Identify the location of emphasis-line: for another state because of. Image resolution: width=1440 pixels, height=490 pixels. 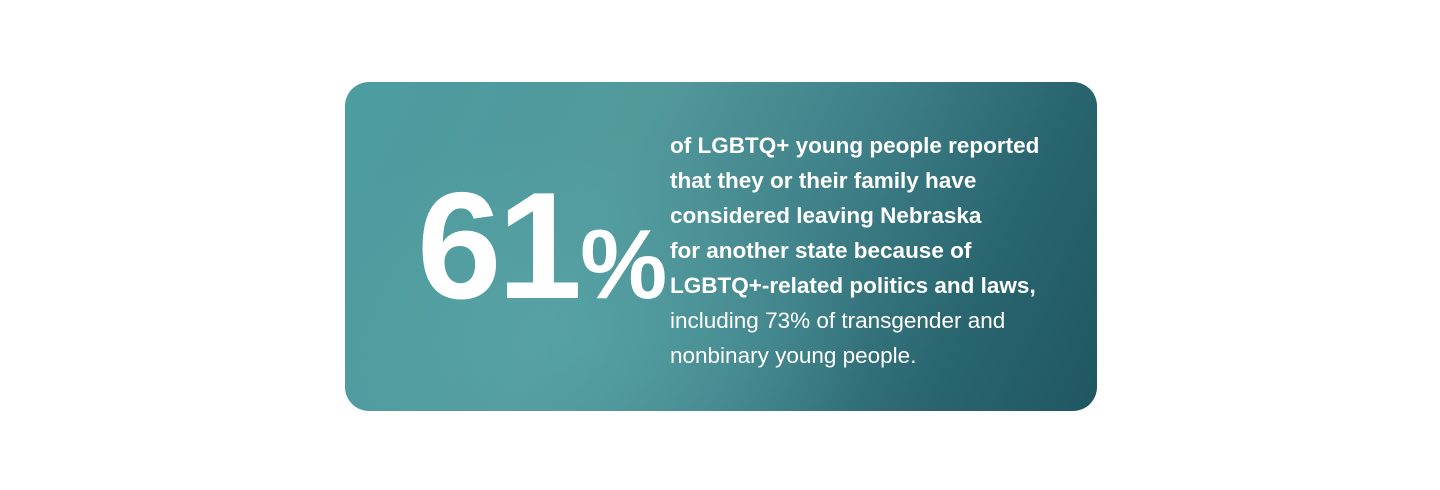
(821, 250).